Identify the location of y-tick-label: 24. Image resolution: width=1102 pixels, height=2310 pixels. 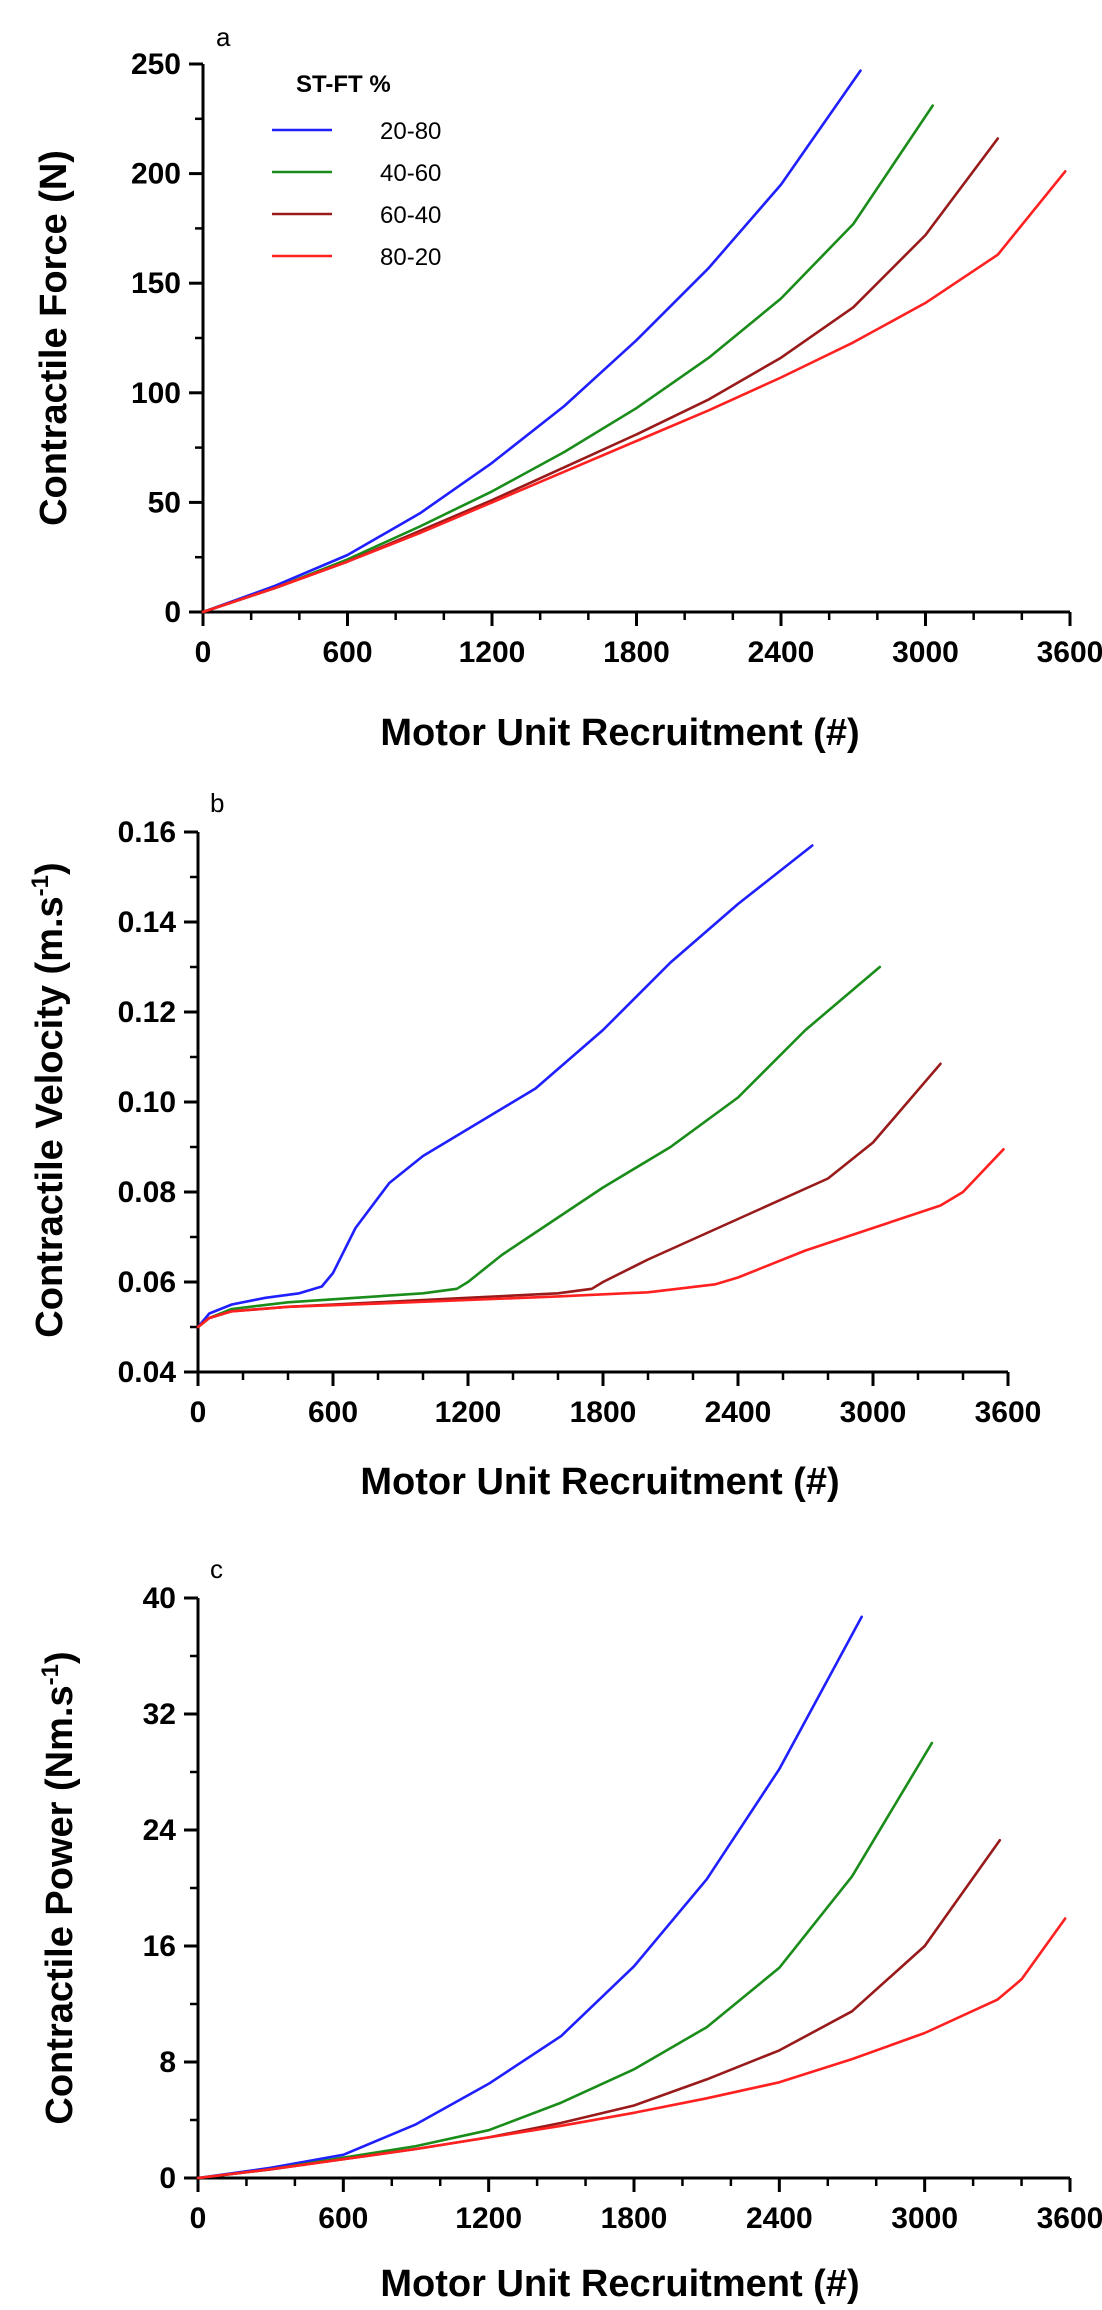
(160, 1830).